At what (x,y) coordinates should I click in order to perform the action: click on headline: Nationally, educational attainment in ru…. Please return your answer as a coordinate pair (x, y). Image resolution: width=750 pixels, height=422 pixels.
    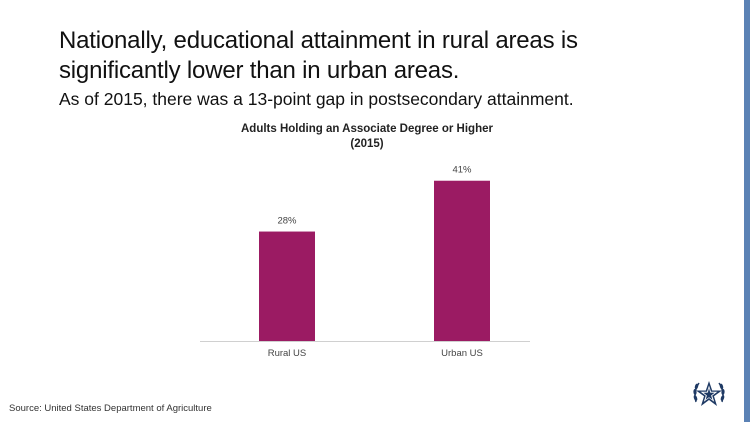
    Looking at the image, I should click on (379, 56).